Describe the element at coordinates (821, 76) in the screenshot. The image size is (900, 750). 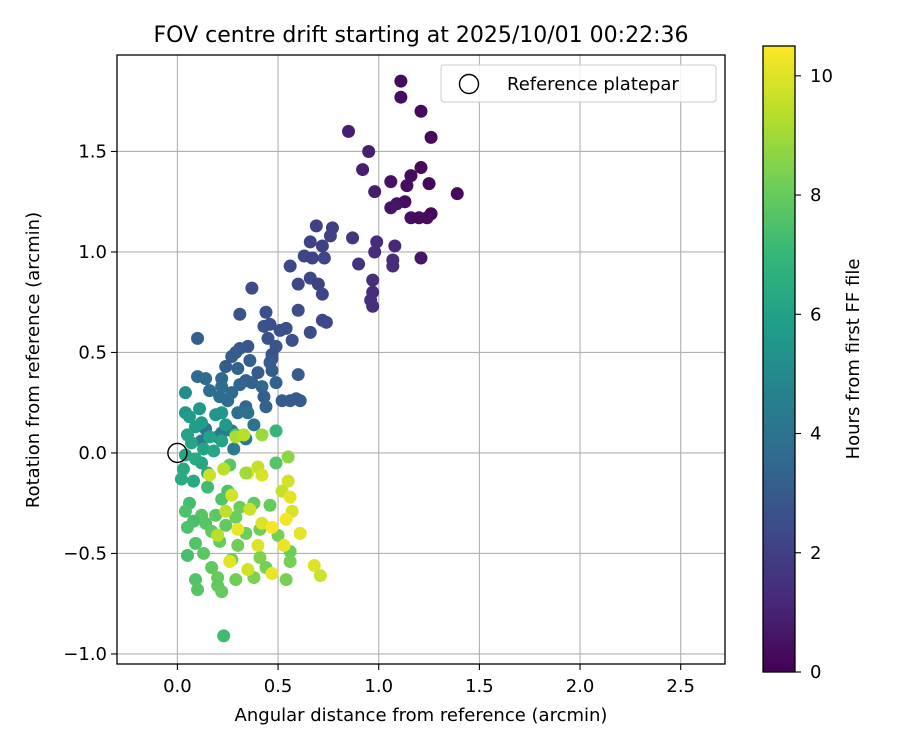
I see `colorbar-tick-label: 10` at that location.